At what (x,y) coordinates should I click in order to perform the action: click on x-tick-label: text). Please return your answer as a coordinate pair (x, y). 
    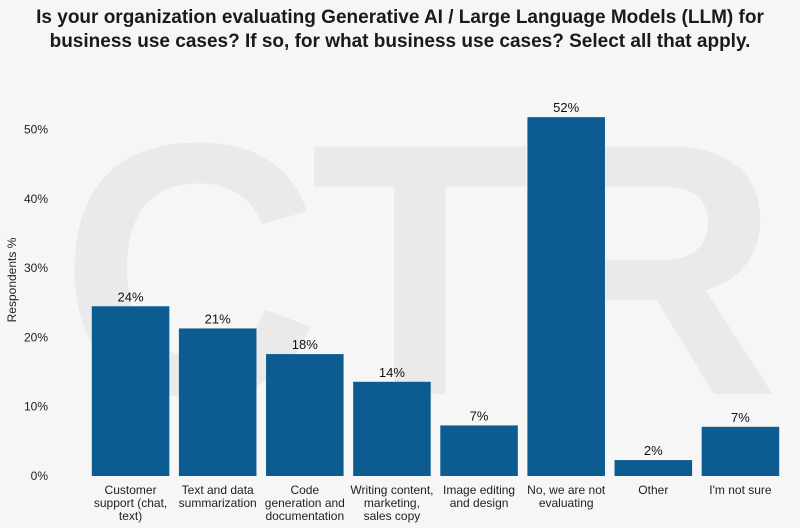
    Looking at the image, I should click on (130, 516).